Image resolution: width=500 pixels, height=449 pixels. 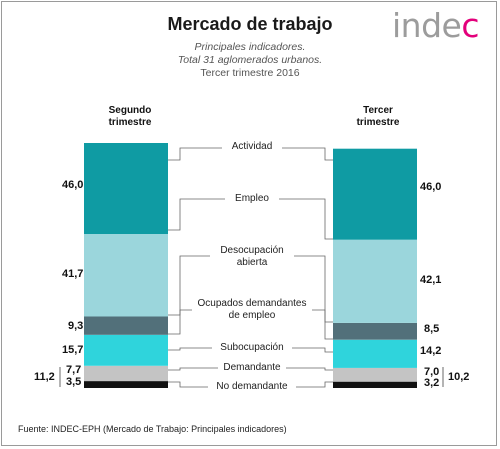 I want to click on category-empleo: Empleo, so click(x=252, y=199).